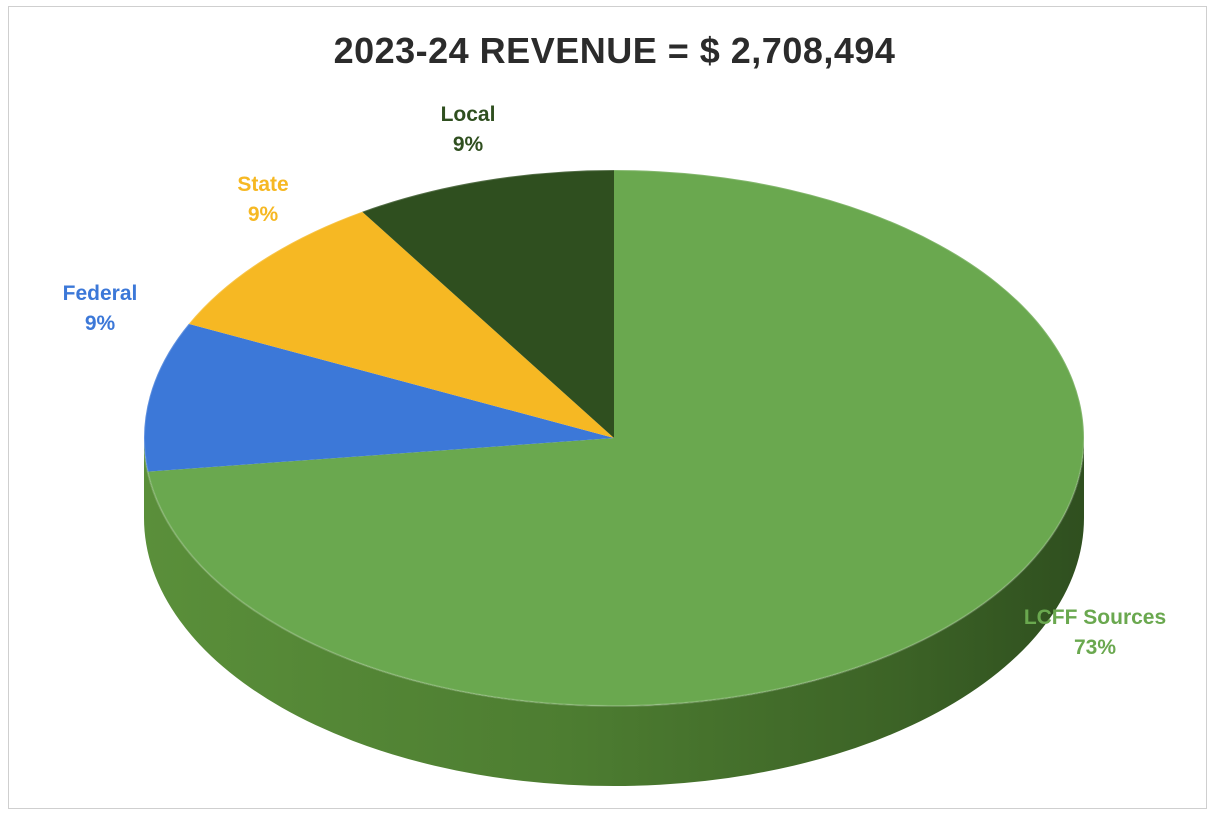 The height and width of the screenshot is (817, 1217). What do you see at coordinates (263, 184) in the screenshot?
I see `slice-name-state: State` at bounding box center [263, 184].